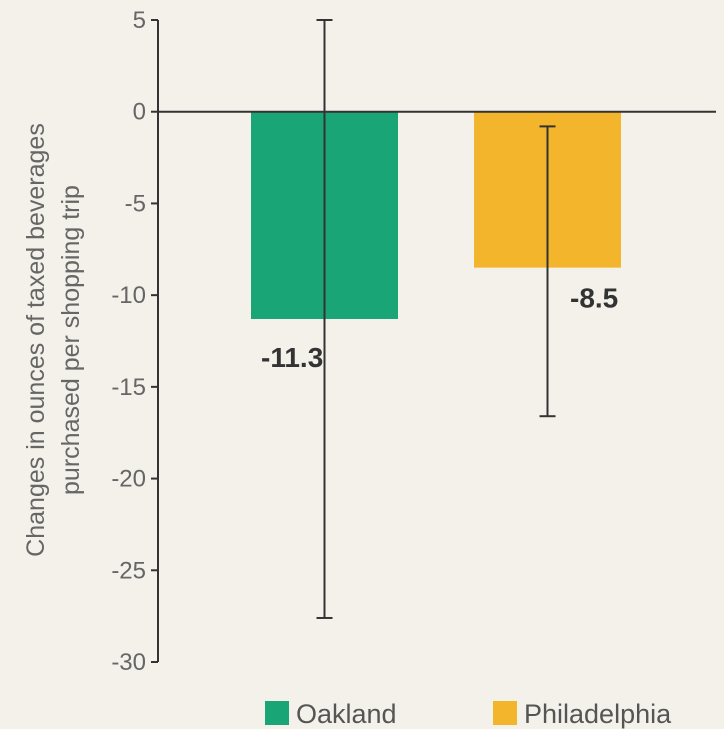  Describe the element at coordinates (36, 340) in the screenshot. I see `y-axis-title-line-1: Changes in ounces of taxed beverages` at that location.